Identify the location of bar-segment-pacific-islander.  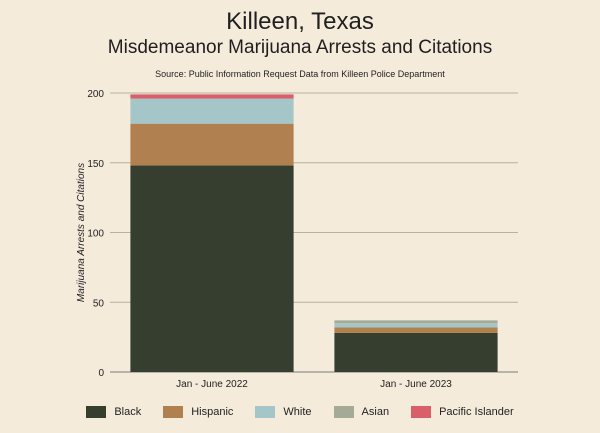
(212, 96).